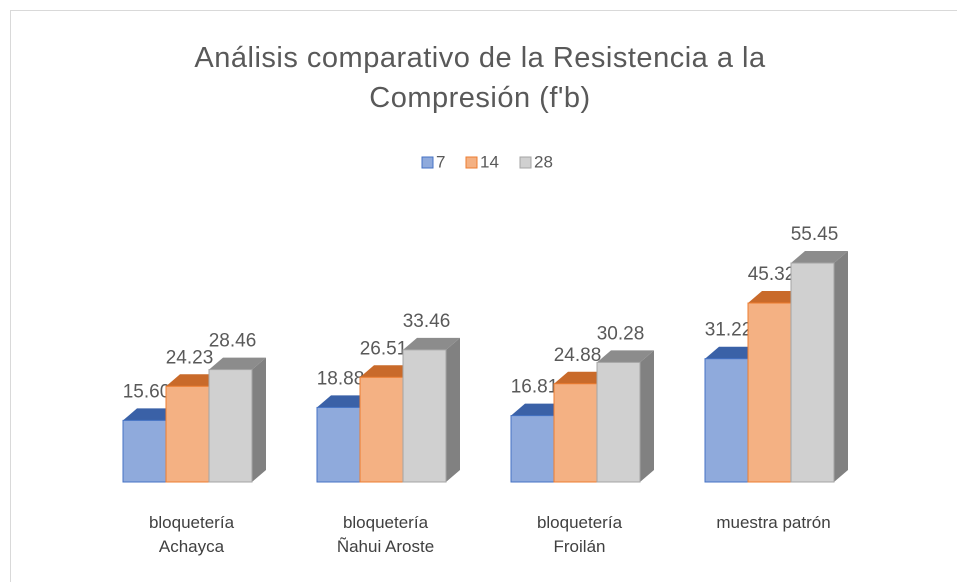 The height and width of the screenshot is (582, 957). I want to click on legend-label: 14, so click(489, 161).